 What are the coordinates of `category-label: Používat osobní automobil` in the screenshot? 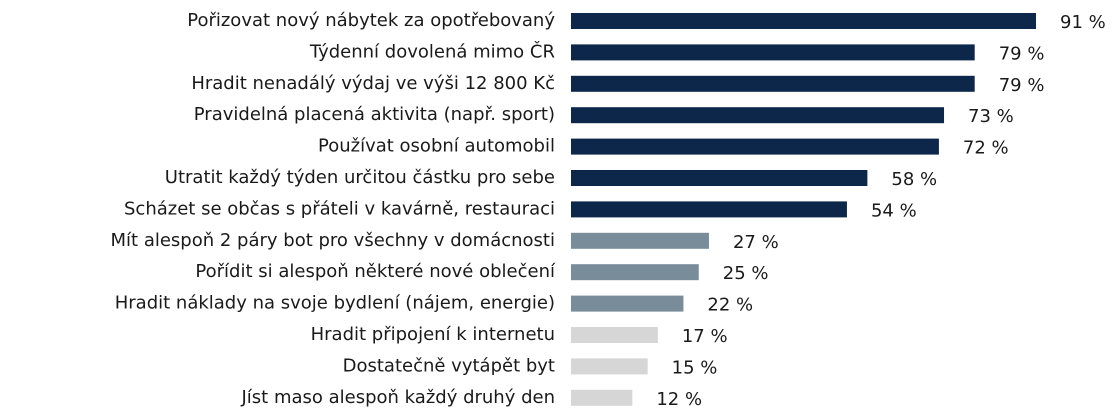 It's located at (436, 146).